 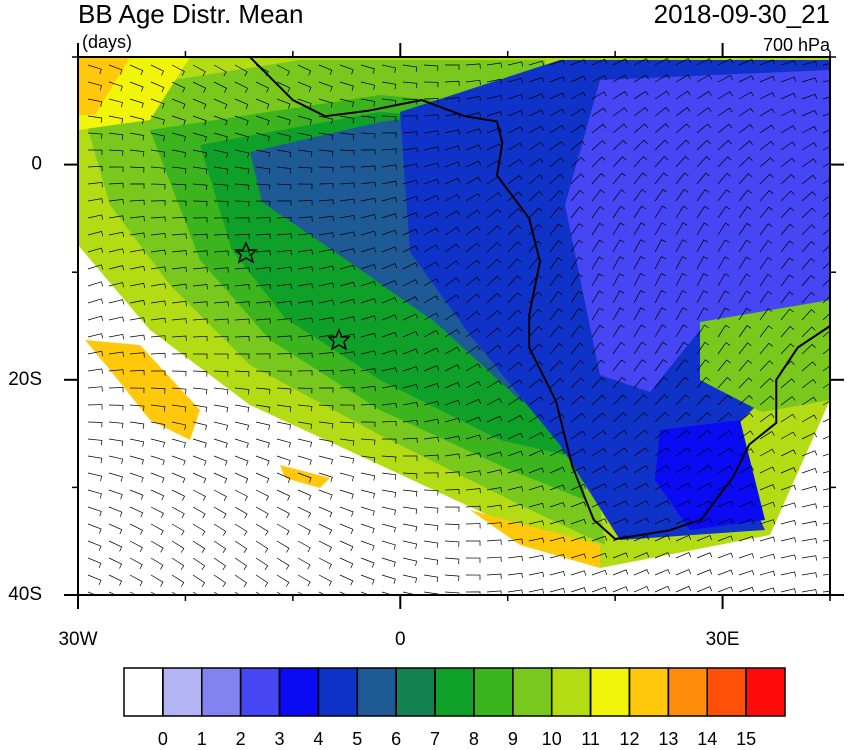 I want to click on field-region, so click(x=765, y=356).